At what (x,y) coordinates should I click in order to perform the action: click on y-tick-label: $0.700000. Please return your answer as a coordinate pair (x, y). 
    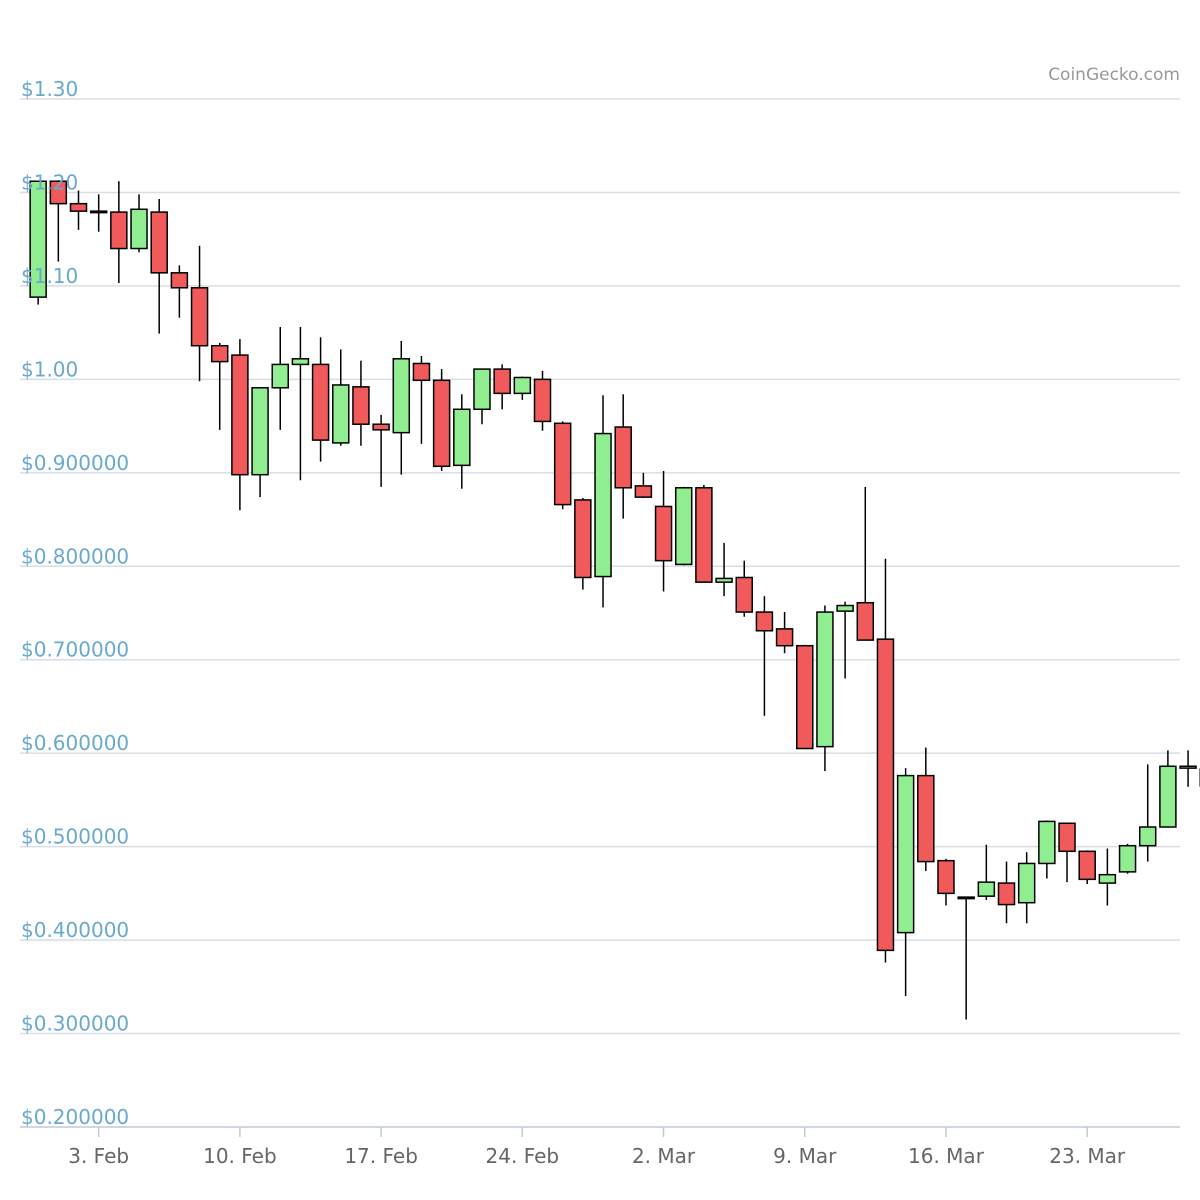
    Looking at the image, I should click on (75, 650).